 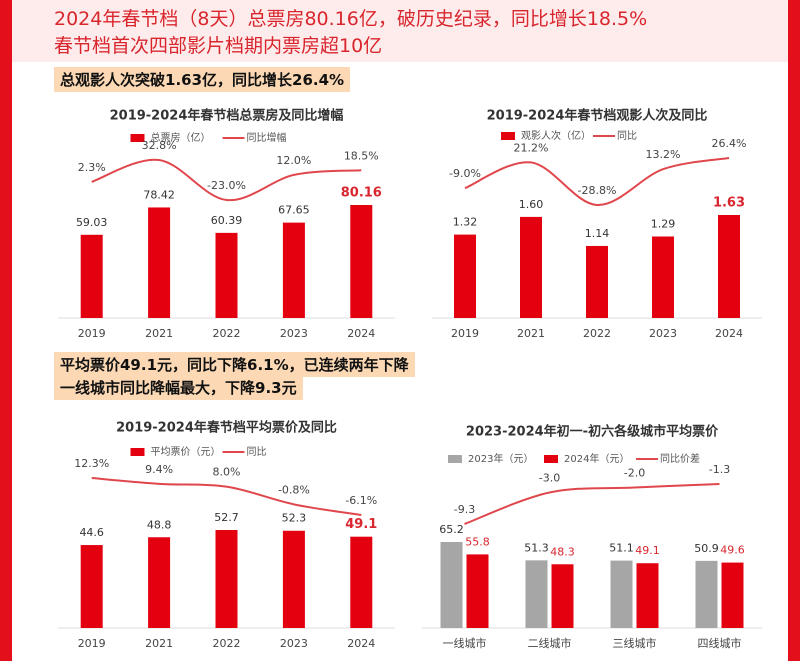 I want to click on legend-label: 同比增幅, so click(x=267, y=137).